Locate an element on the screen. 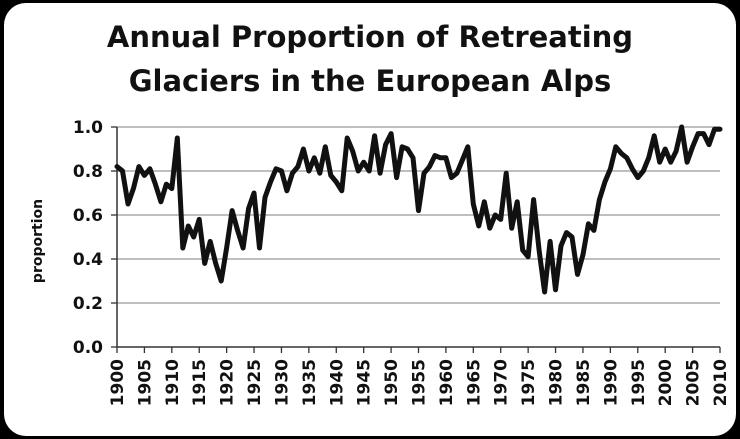 The image size is (740, 439). y-tick-labels: 0.0 0.2 0.4 0.6 0.8 1.0 is located at coordinates (88, 238).